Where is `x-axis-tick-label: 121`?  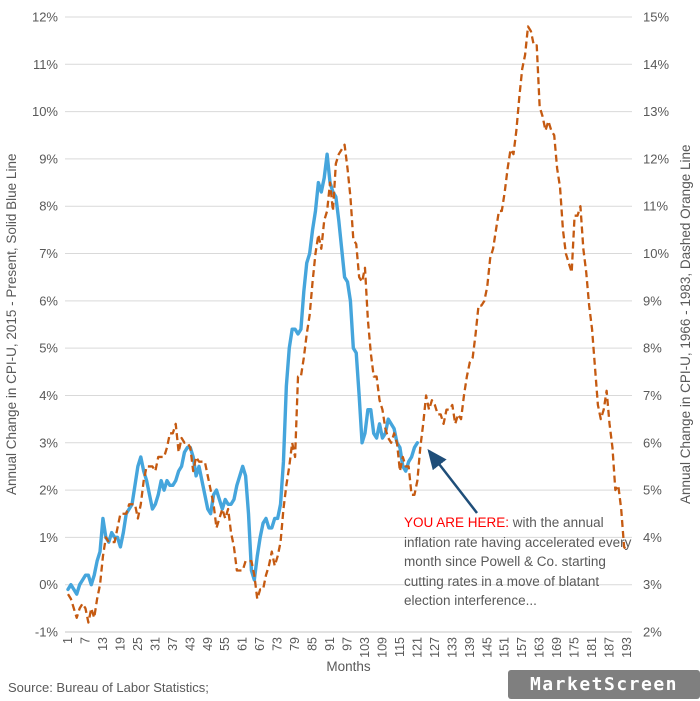 x-axis-tick-label: 121 is located at coordinates (417, 647).